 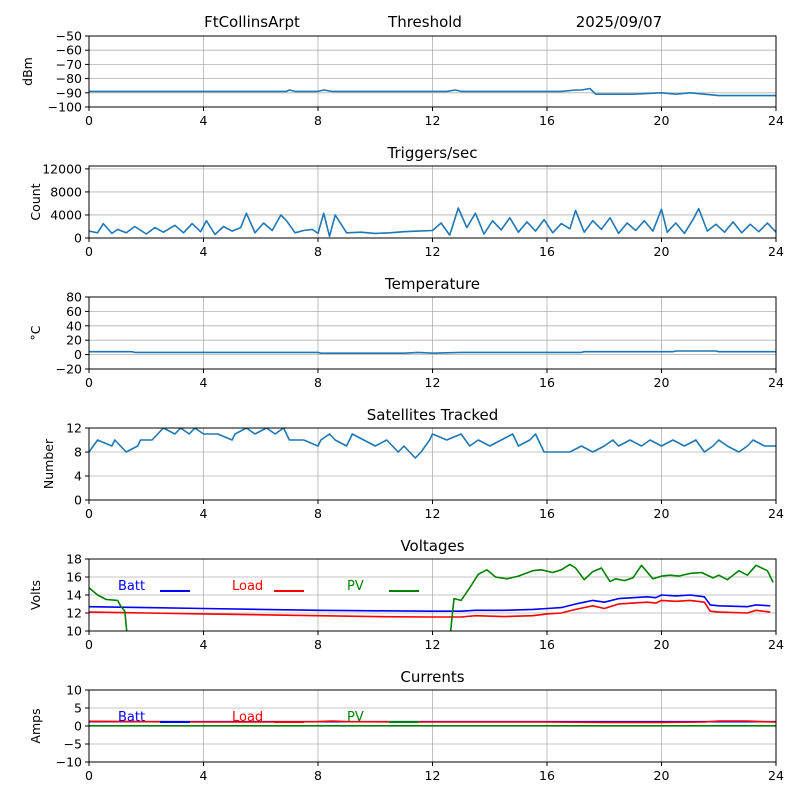 I want to click on y-tick-label: −100, so click(x=65, y=107).